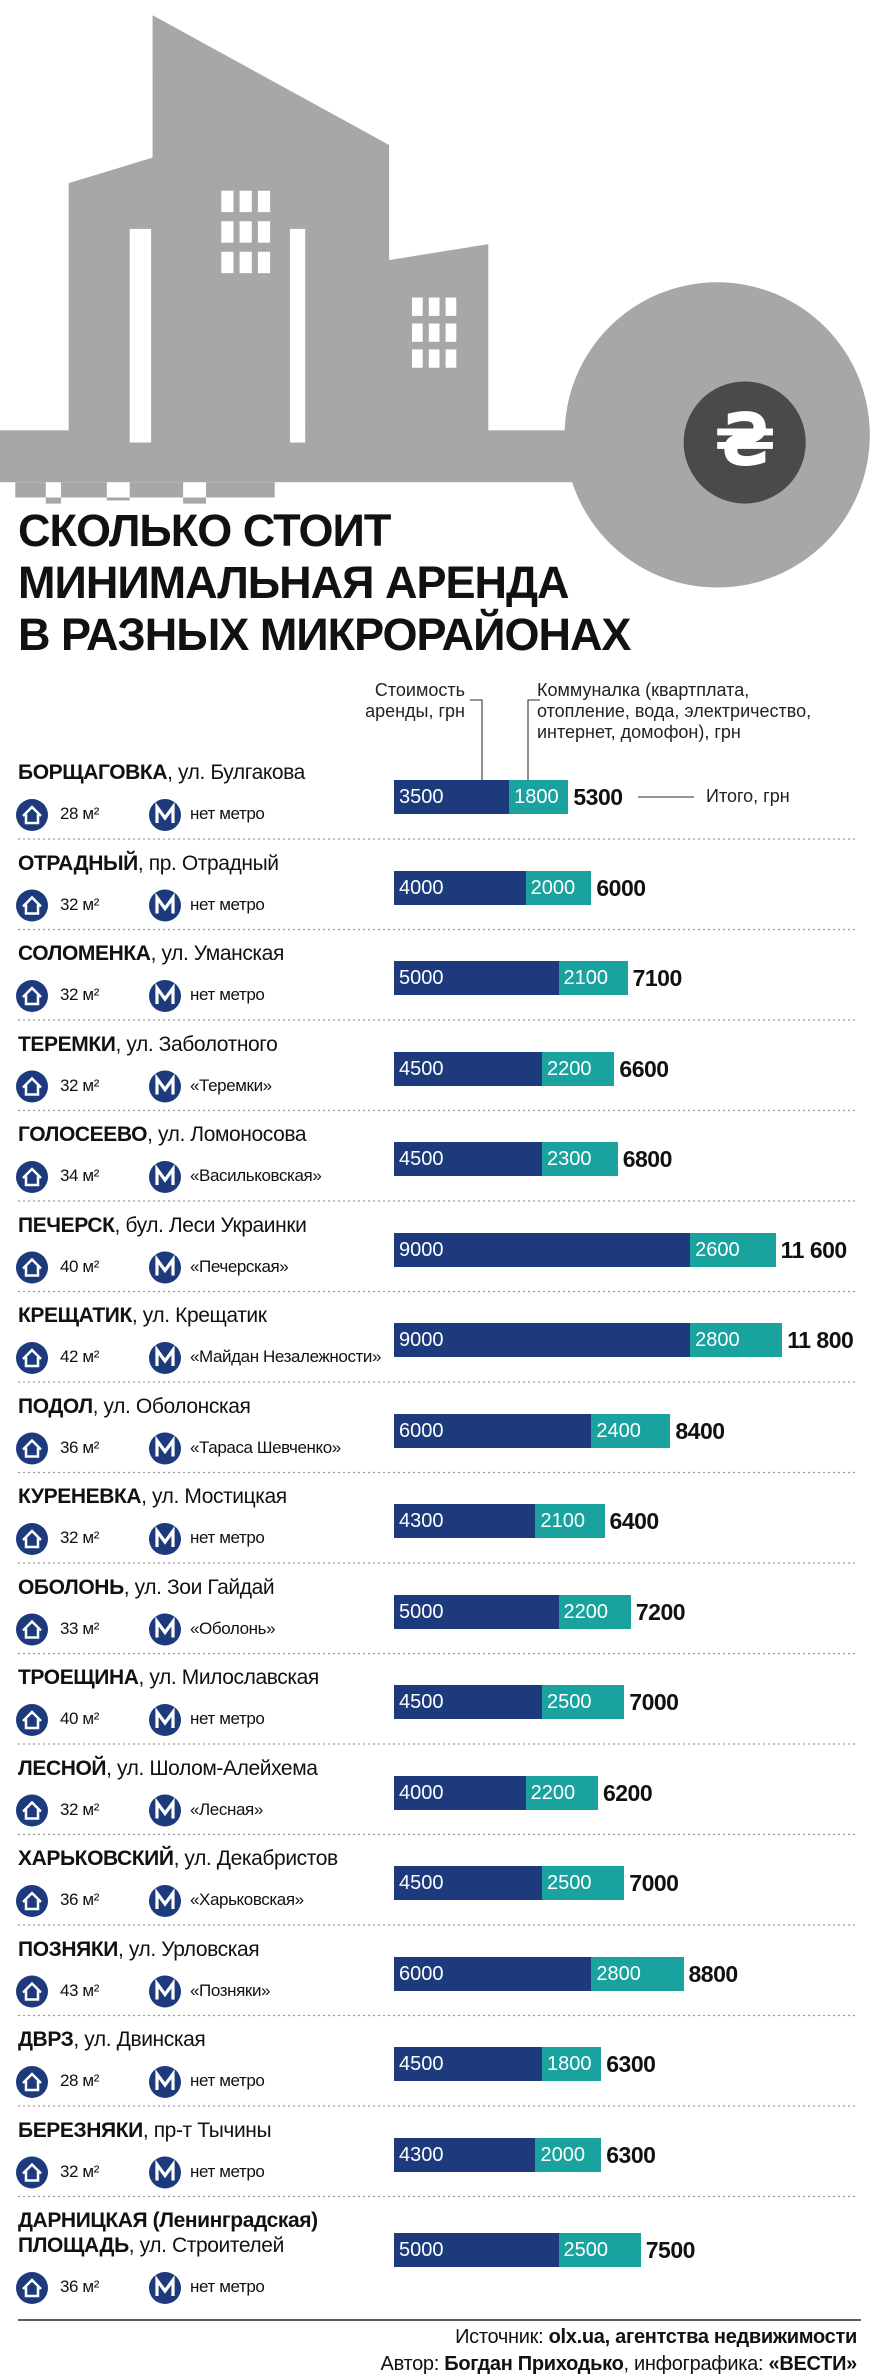 This screenshot has height=2380, width=879. What do you see at coordinates (631, 2154) in the screenshot?
I see `total: 6300` at bounding box center [631, 2154].